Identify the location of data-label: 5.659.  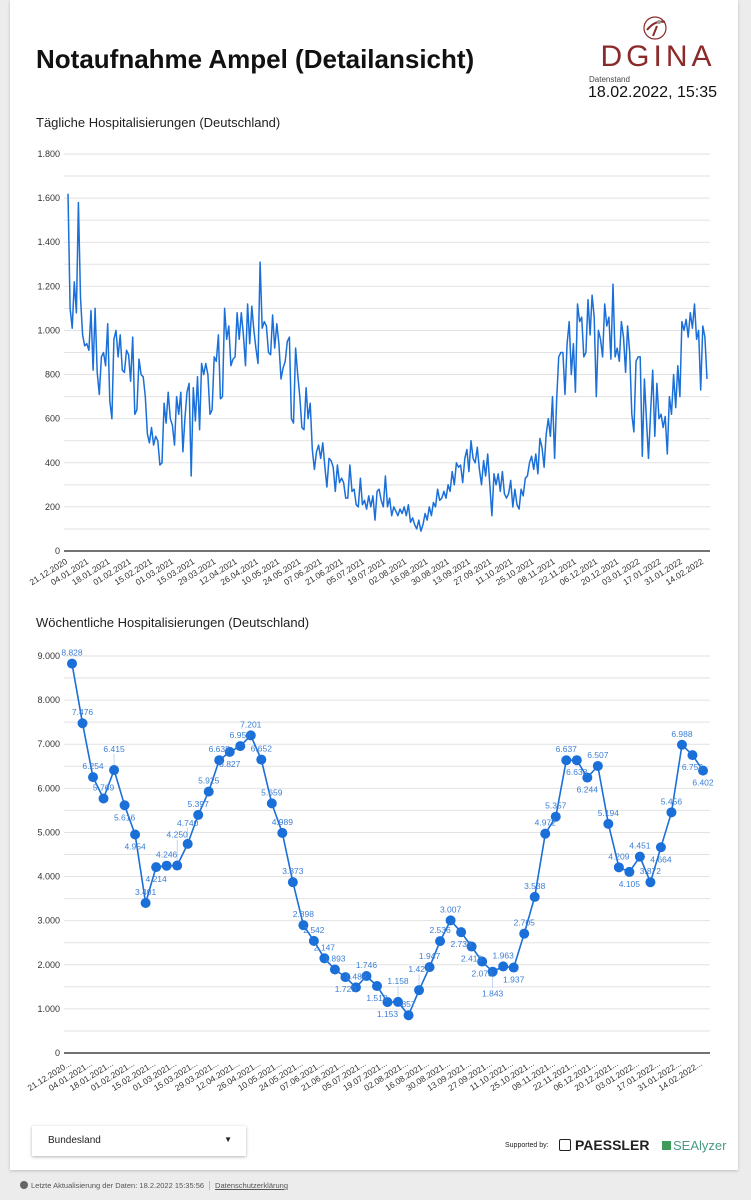
(272, 792).